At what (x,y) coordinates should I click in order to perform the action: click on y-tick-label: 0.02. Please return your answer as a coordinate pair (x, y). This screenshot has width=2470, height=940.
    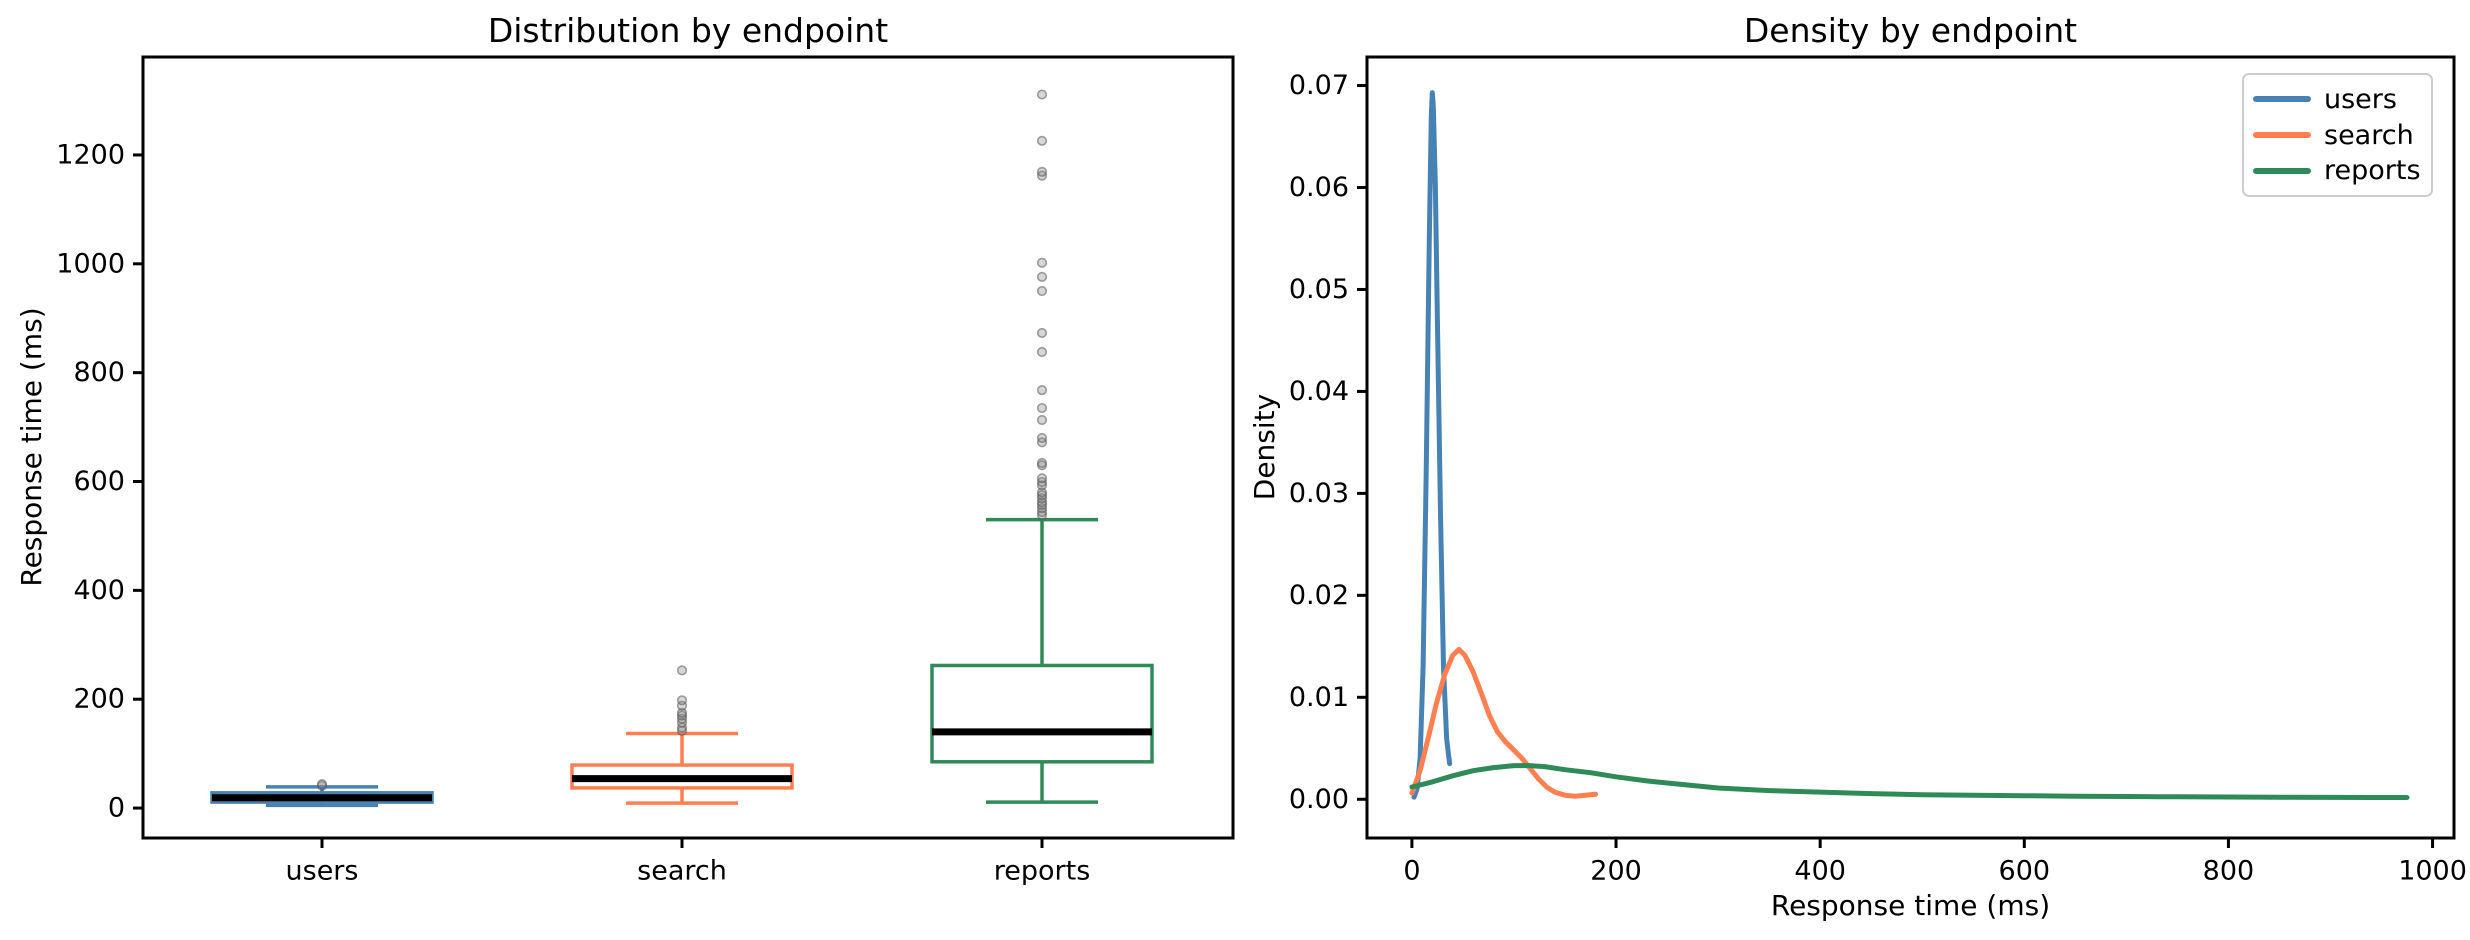
    Looking at the image, I should click on (1319, 595).